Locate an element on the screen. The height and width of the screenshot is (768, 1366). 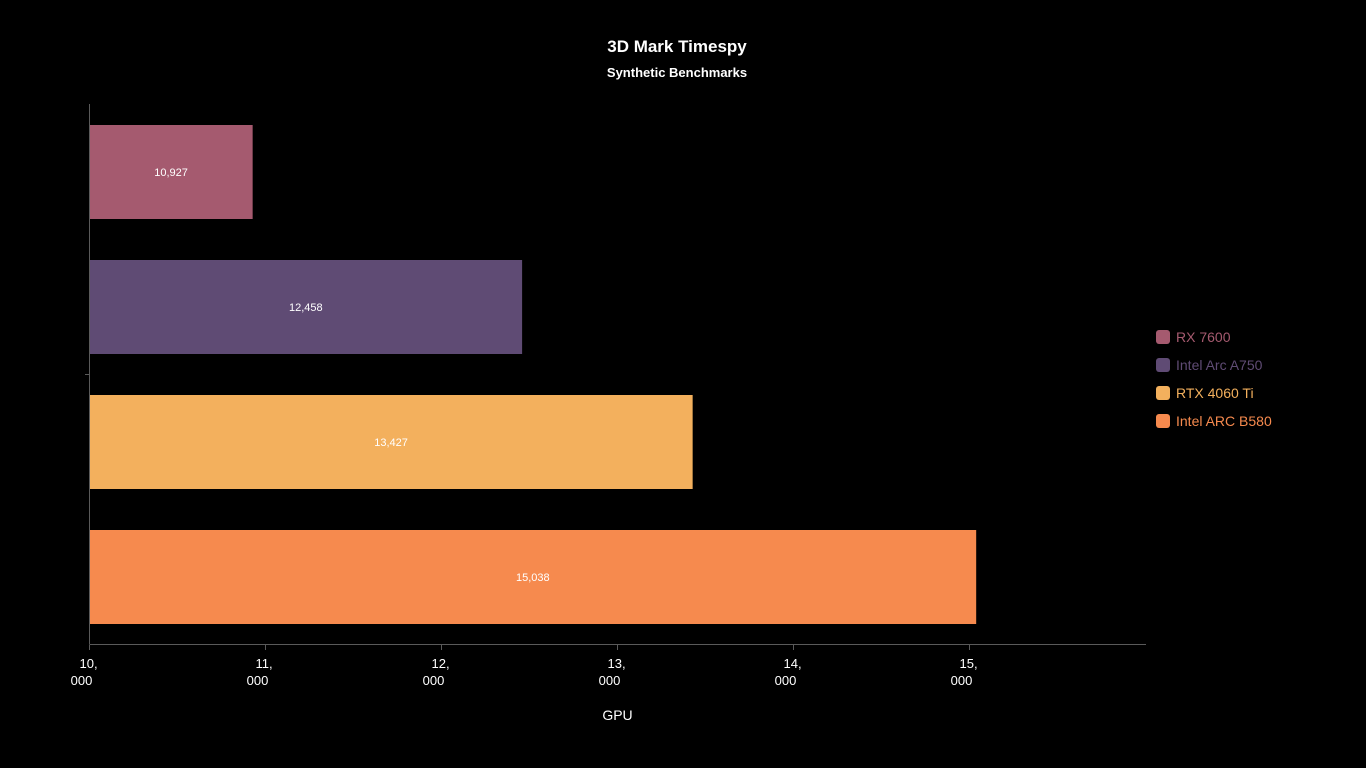
x-axis-label: GPU is located at coordinates (617, 715).